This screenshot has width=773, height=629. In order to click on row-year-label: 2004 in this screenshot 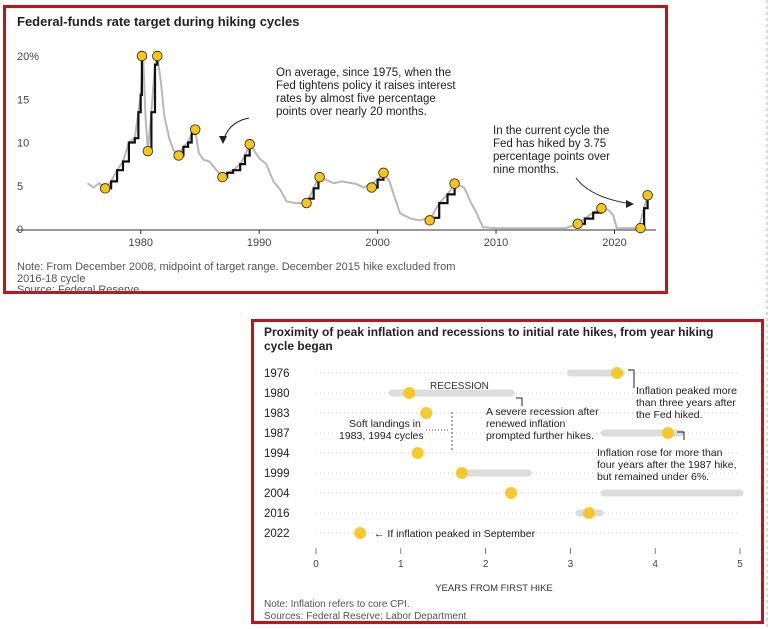, I will do `click(277, 494)`.